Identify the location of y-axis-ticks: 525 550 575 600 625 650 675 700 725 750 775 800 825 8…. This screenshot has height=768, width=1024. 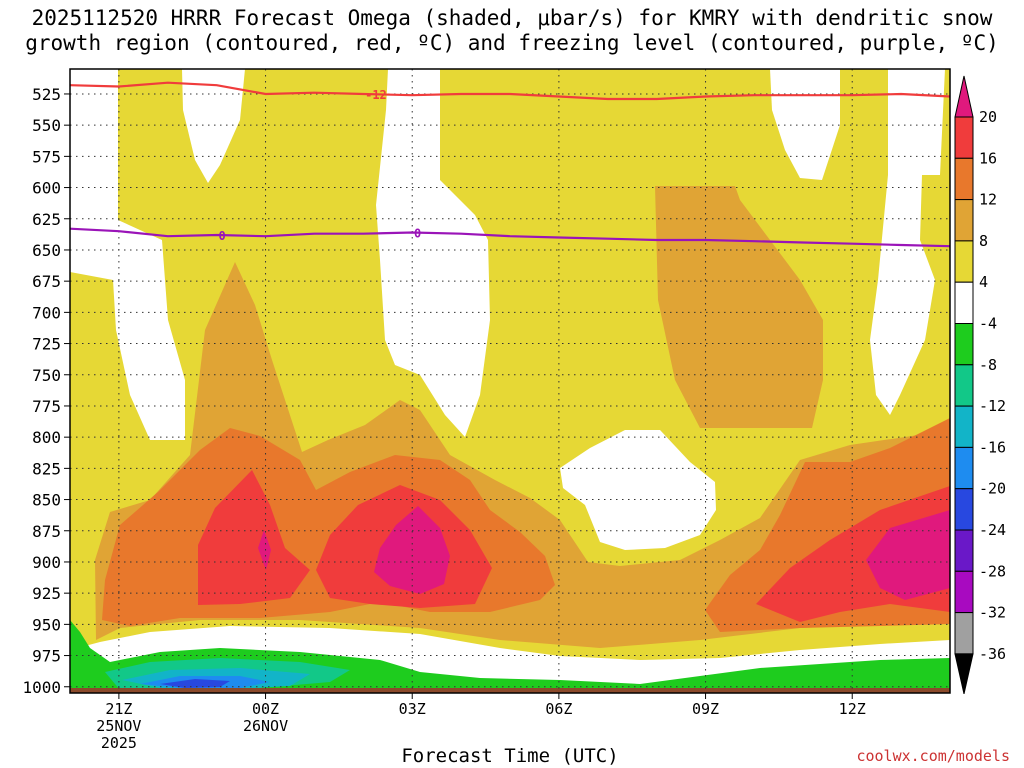
(46, 391).